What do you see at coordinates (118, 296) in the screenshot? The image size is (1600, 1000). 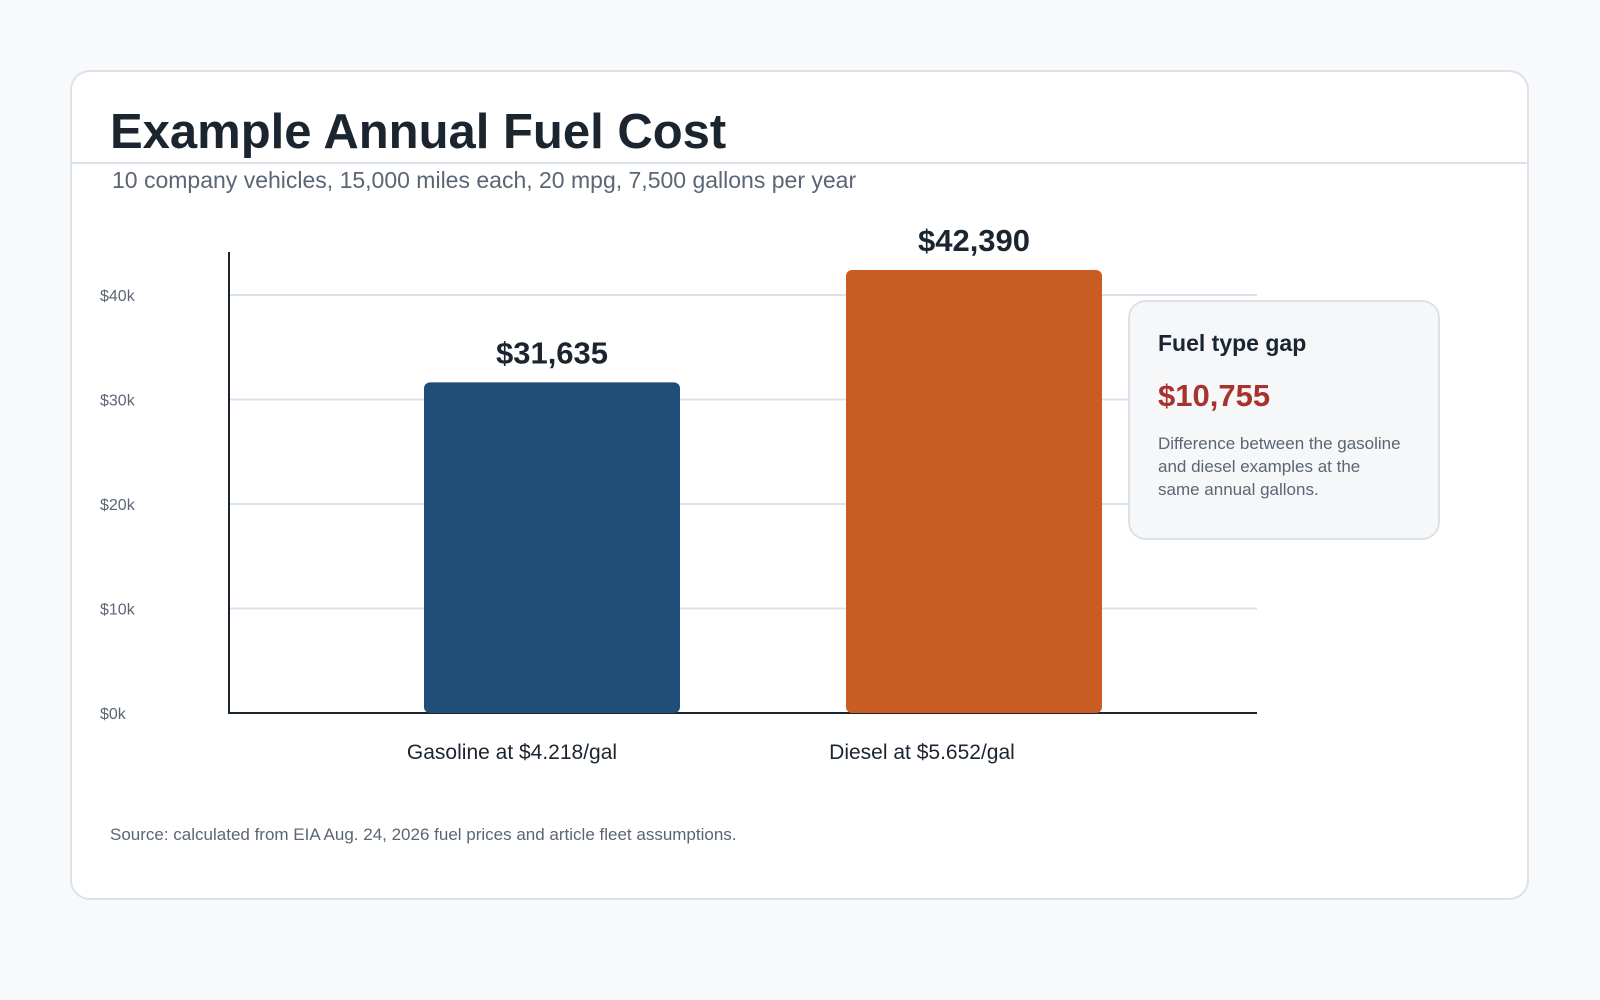 I see `y-tick-label: $40k` at bounding box center [118, 296].